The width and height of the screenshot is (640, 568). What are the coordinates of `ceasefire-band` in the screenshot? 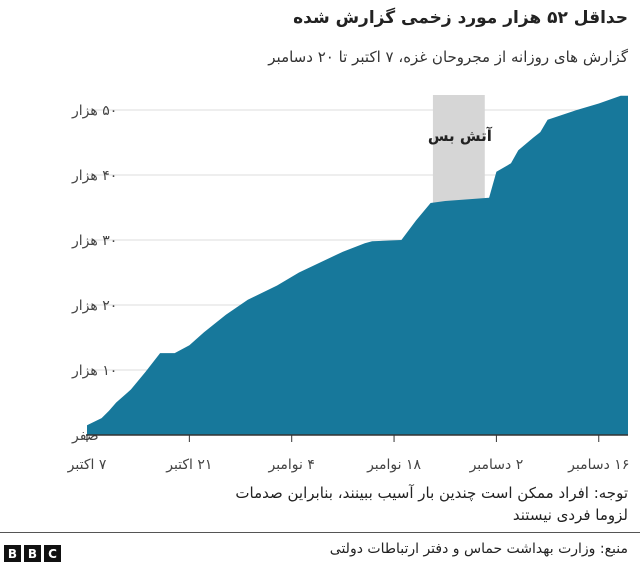 It's located at (458, 149).